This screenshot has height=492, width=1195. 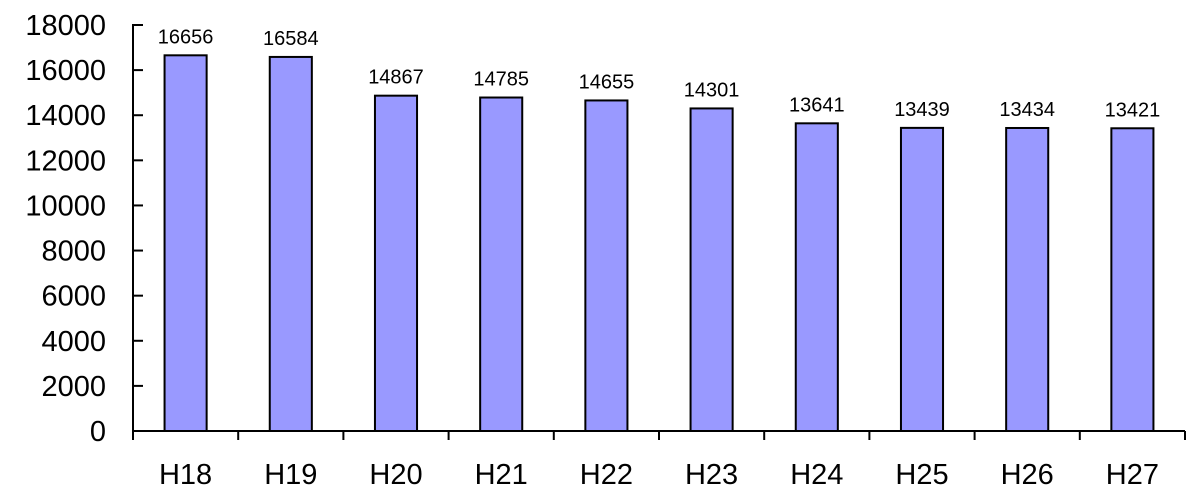 I want to click on data-label: 14301, so click(x=712, y=90).